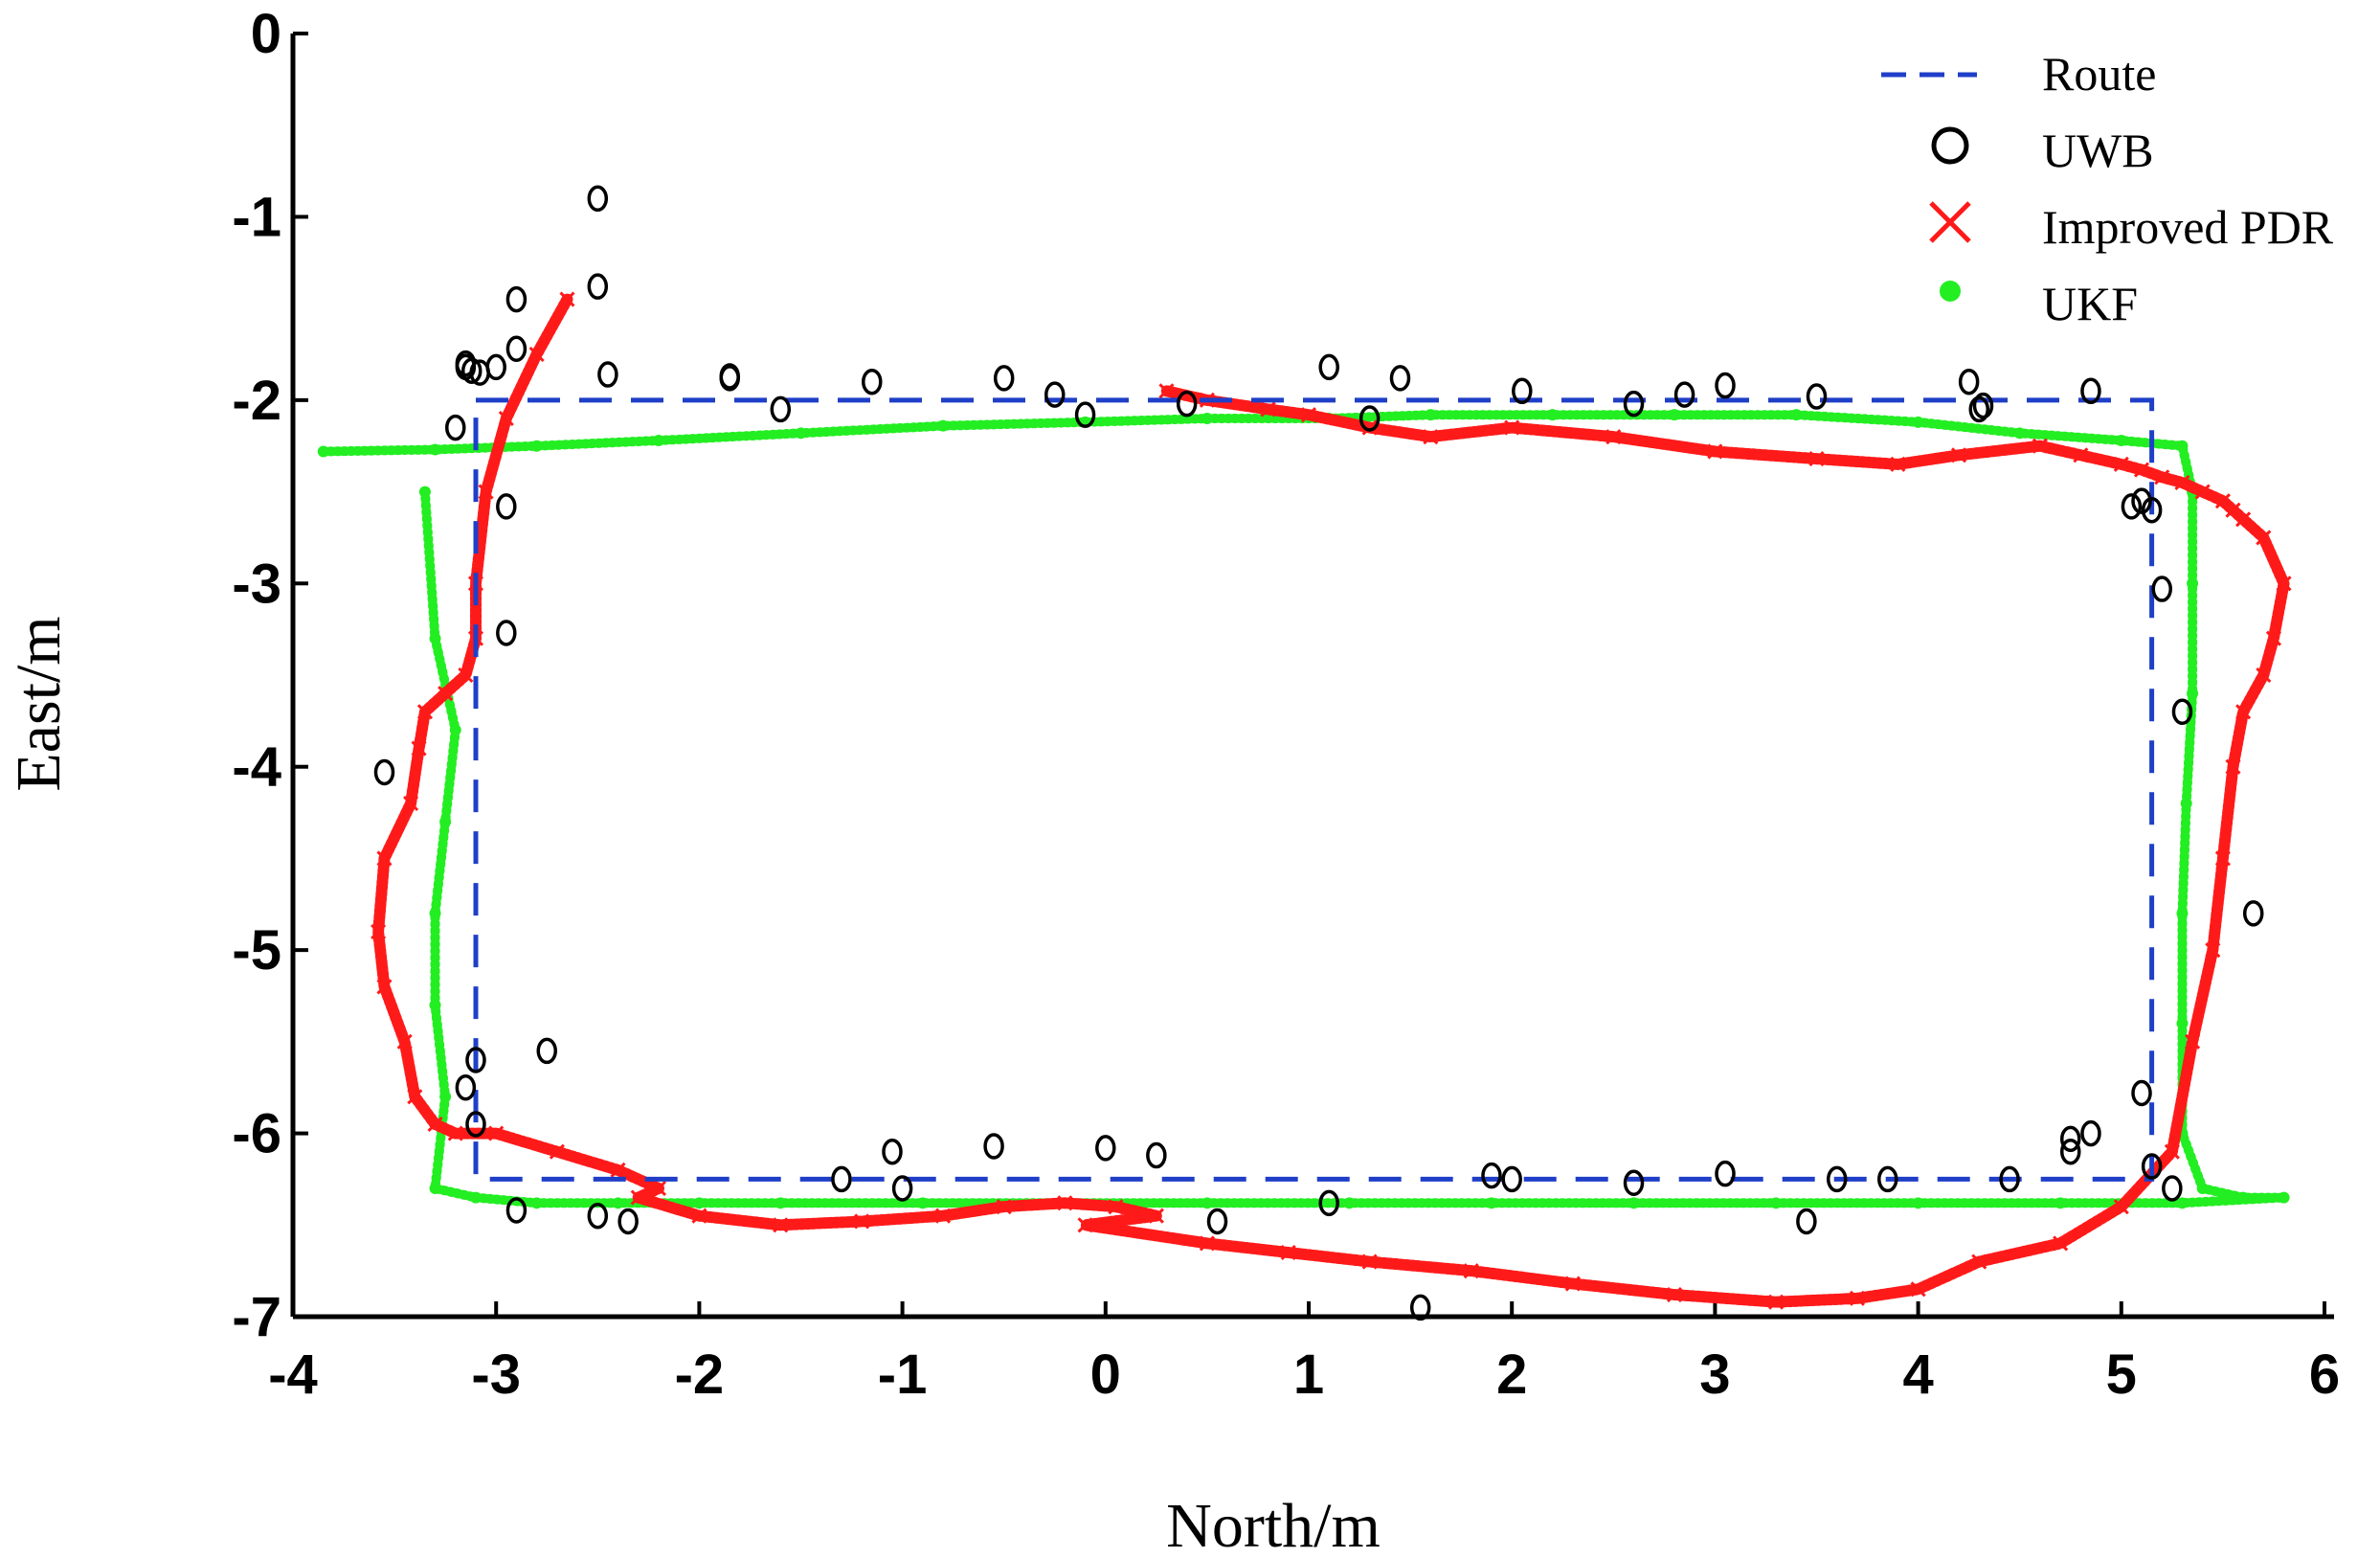 Image resolution: width=2380 pixels, height=1558 pixels. I want to click on legend-label: Route, so click(2099, 74).